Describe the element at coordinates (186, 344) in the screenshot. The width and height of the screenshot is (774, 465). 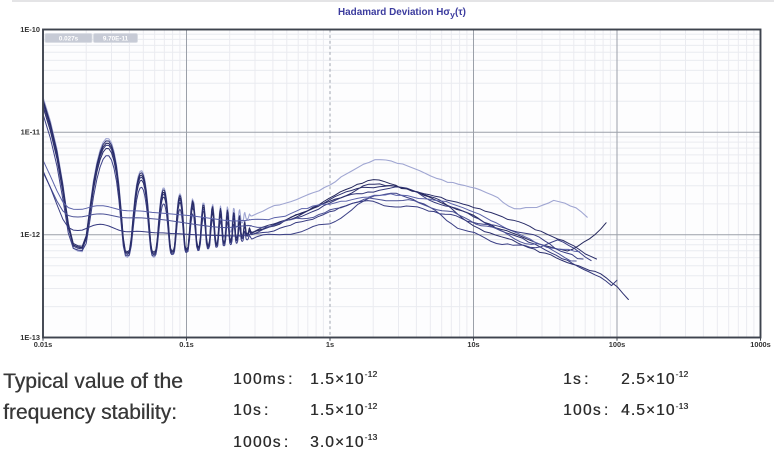
I see `svg-text: 0.1s` at that location.